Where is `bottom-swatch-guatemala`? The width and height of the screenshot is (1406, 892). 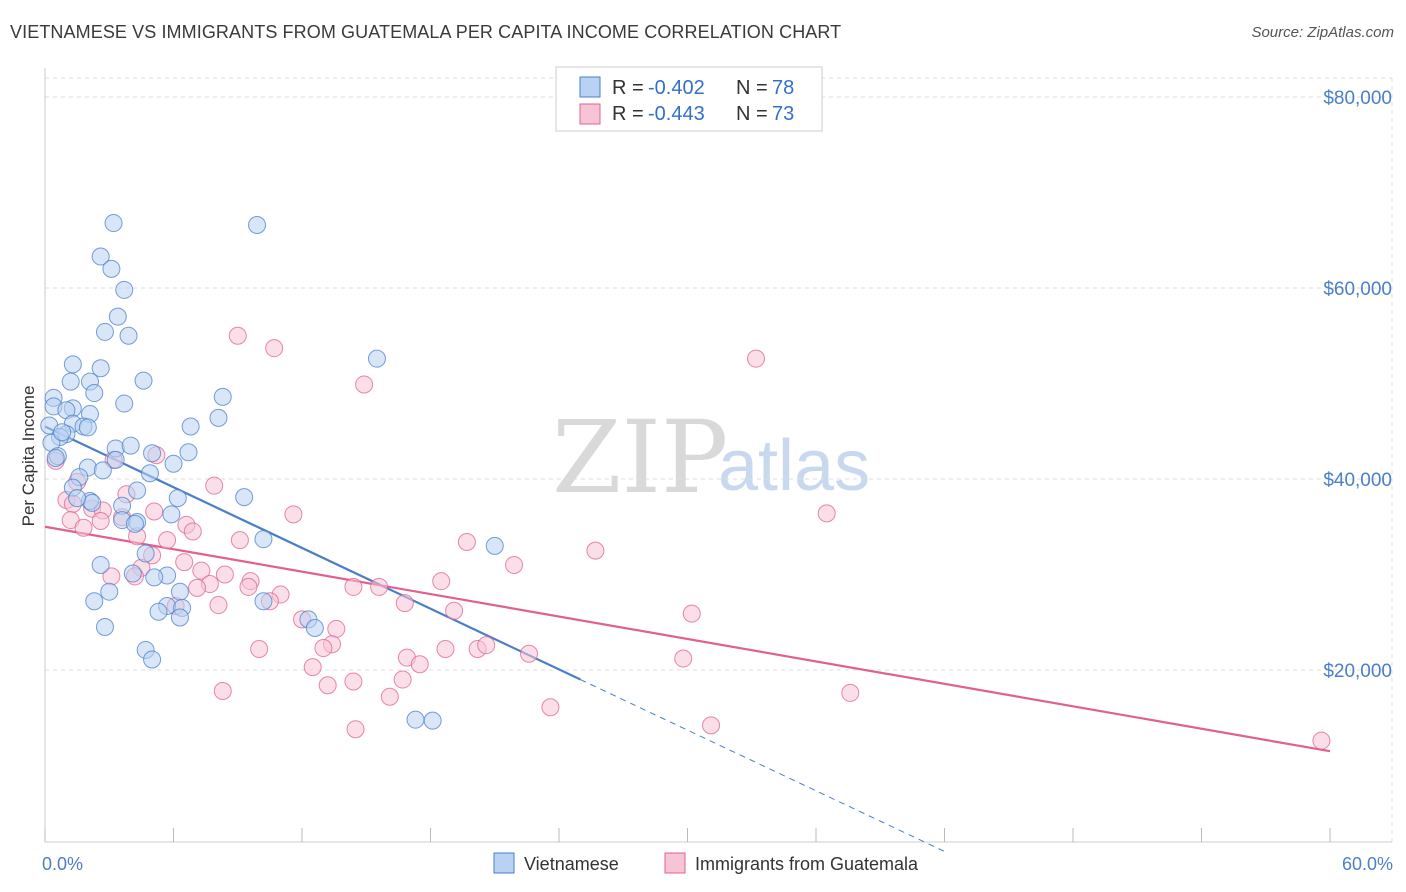 bottom-swatch-guatemala is located at coordinates (675, 863).